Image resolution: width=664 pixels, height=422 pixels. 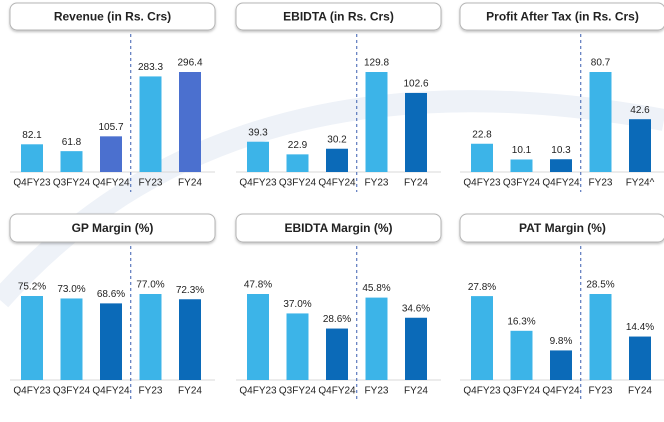 I want to click on chart-title: PAT Margin (%), so click(x=562, y=228).